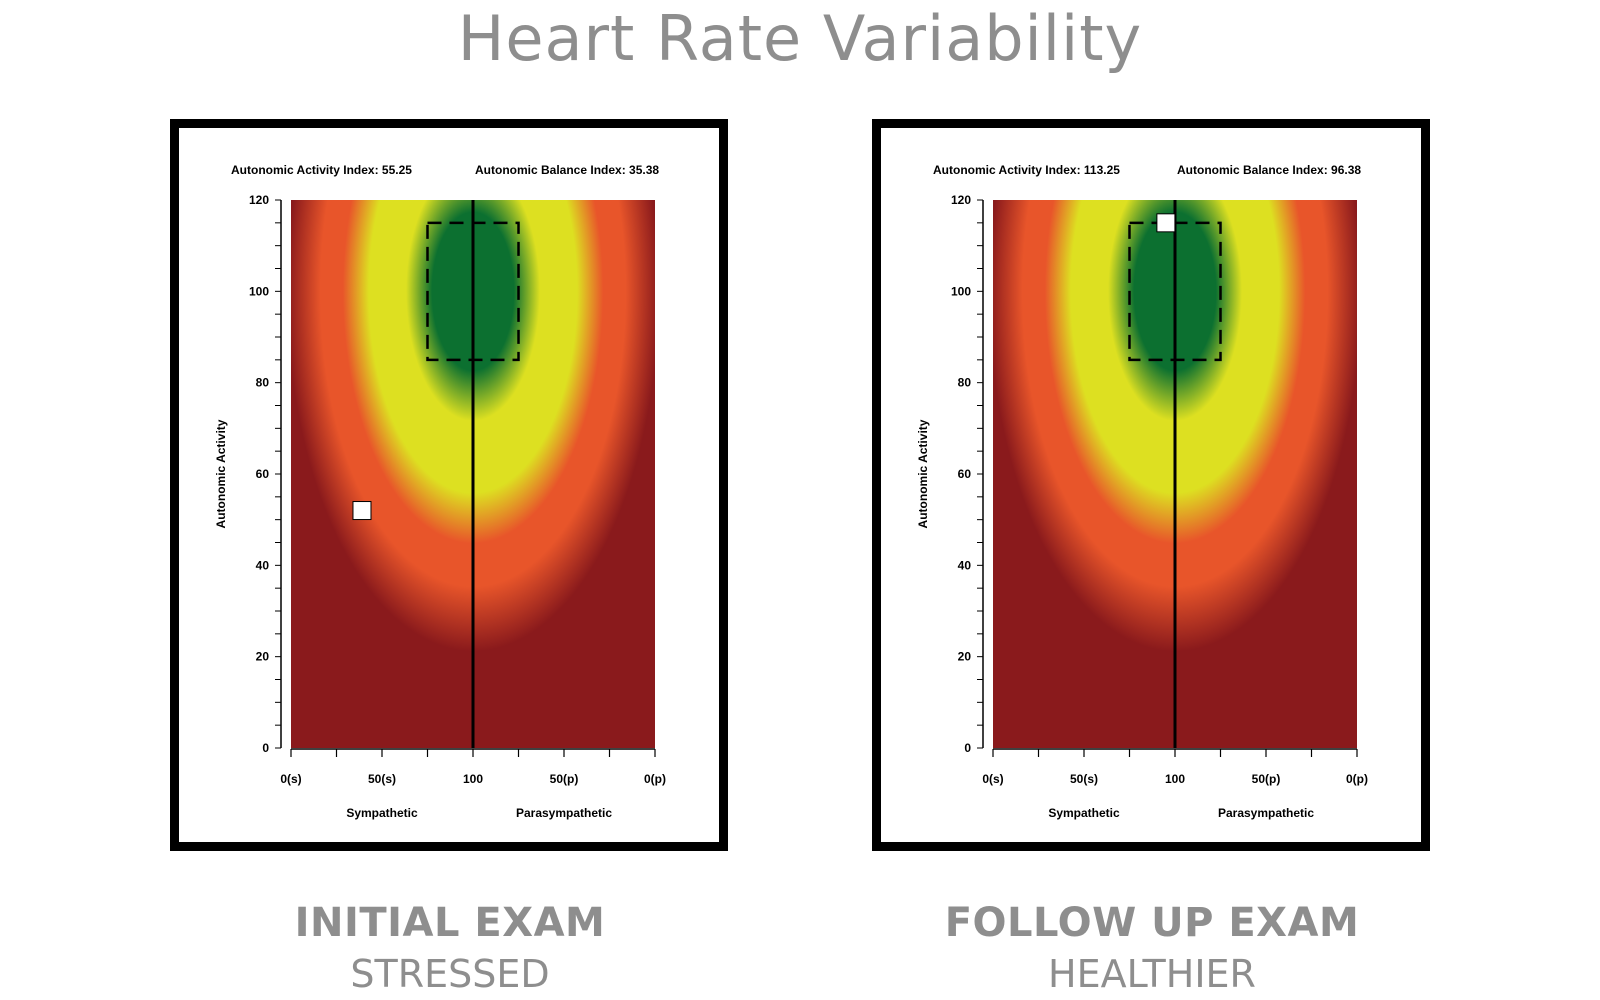  What do you see at coordinates (1026, 170) in the screenshot?
I see `activity-index-label: Autonomic Activity Index: 113.25` at bounding box center [1026, 170].